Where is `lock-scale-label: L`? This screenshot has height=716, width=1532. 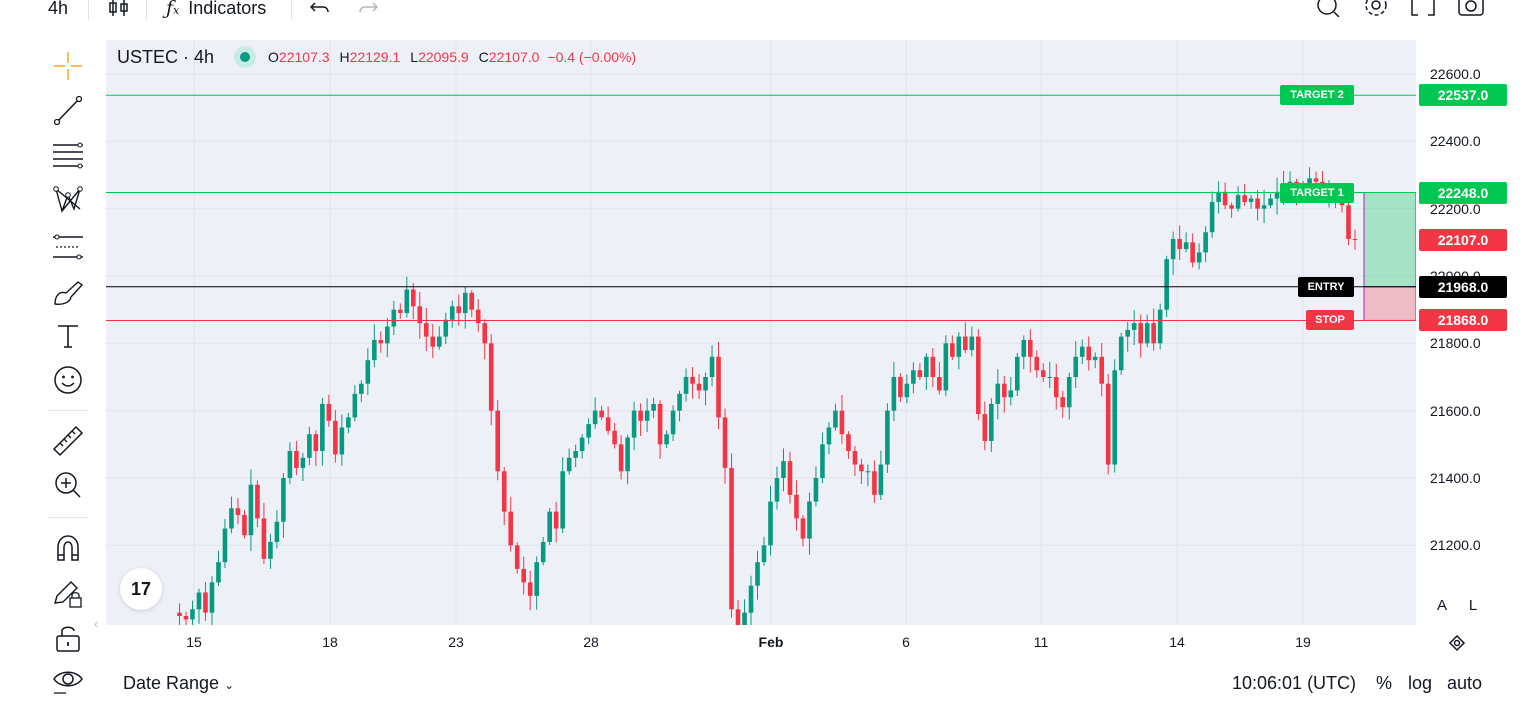 lock-scale-label: L is located at coordinates (1473, 605).